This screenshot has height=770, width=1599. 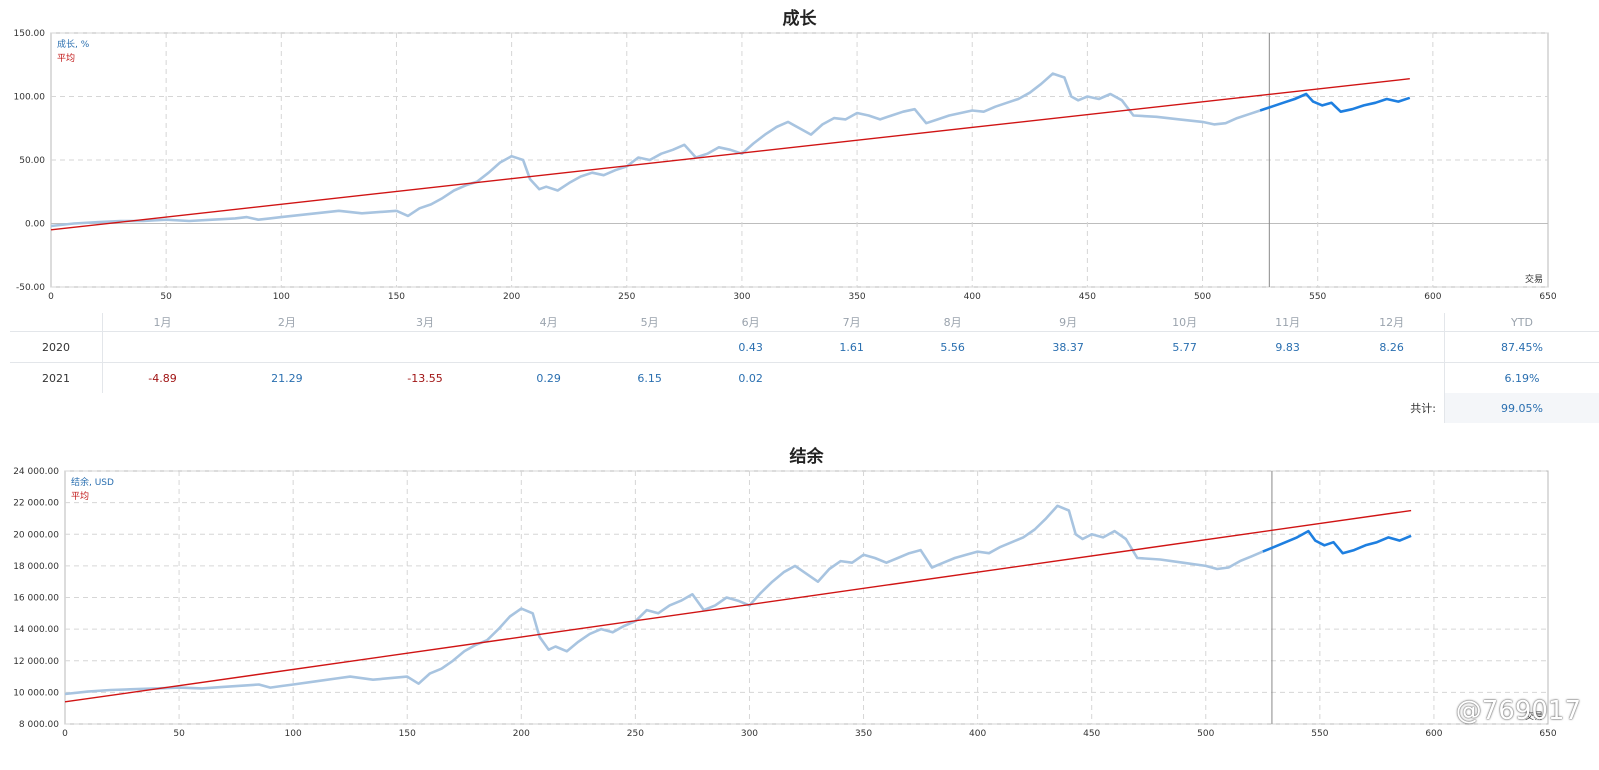 What do you see at coordinates (73, 44) in the screenshot?
I see `legend-entry: 成长, %` at bounding box center [73, 44].